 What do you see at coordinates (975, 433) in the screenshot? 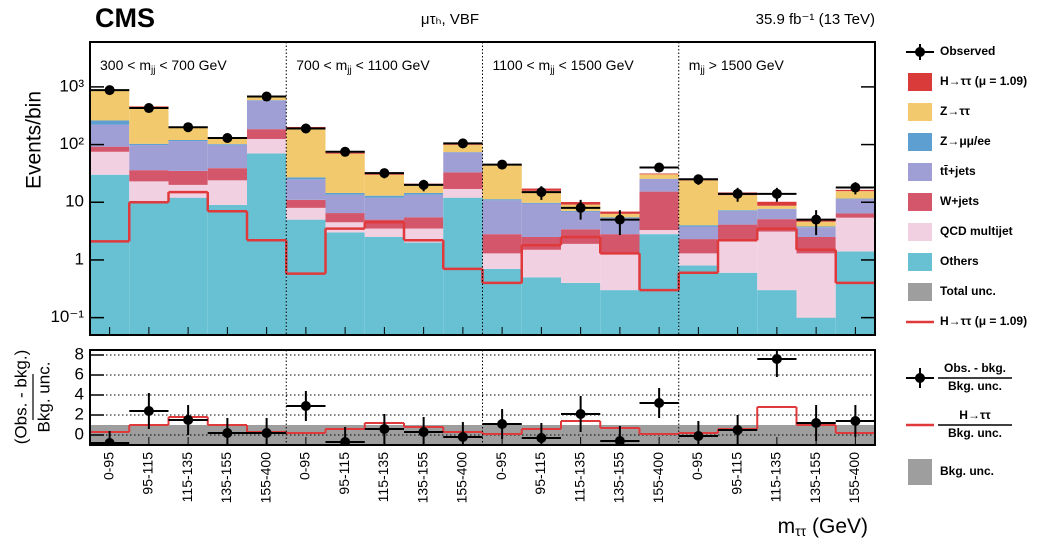
I see `legend-label: Bkg. unc.` at bounding box center [975, 433].